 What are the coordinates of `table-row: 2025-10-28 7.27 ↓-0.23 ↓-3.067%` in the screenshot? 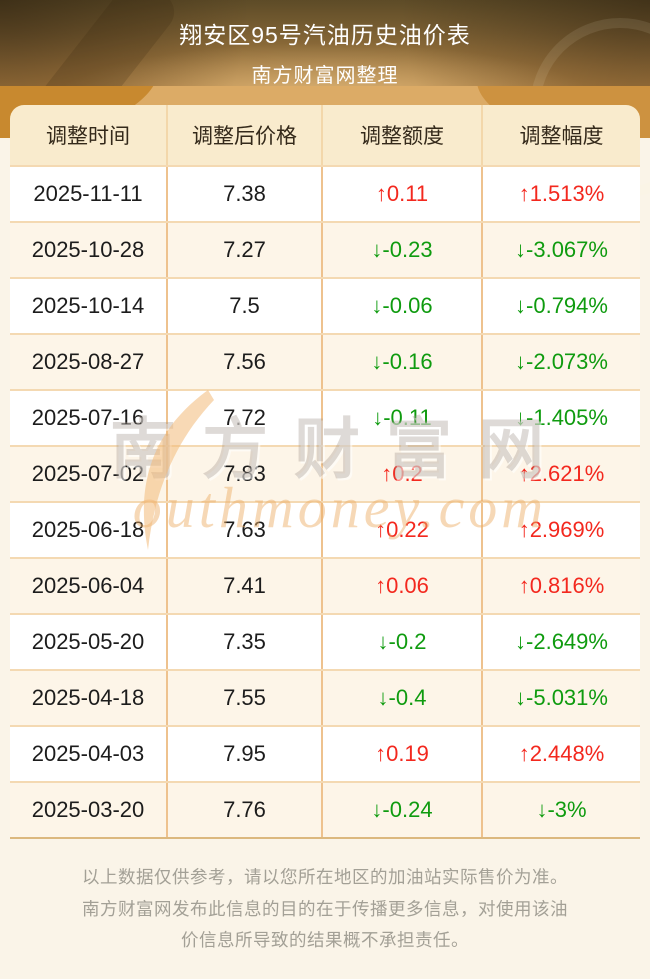 It's located at (325, 249).